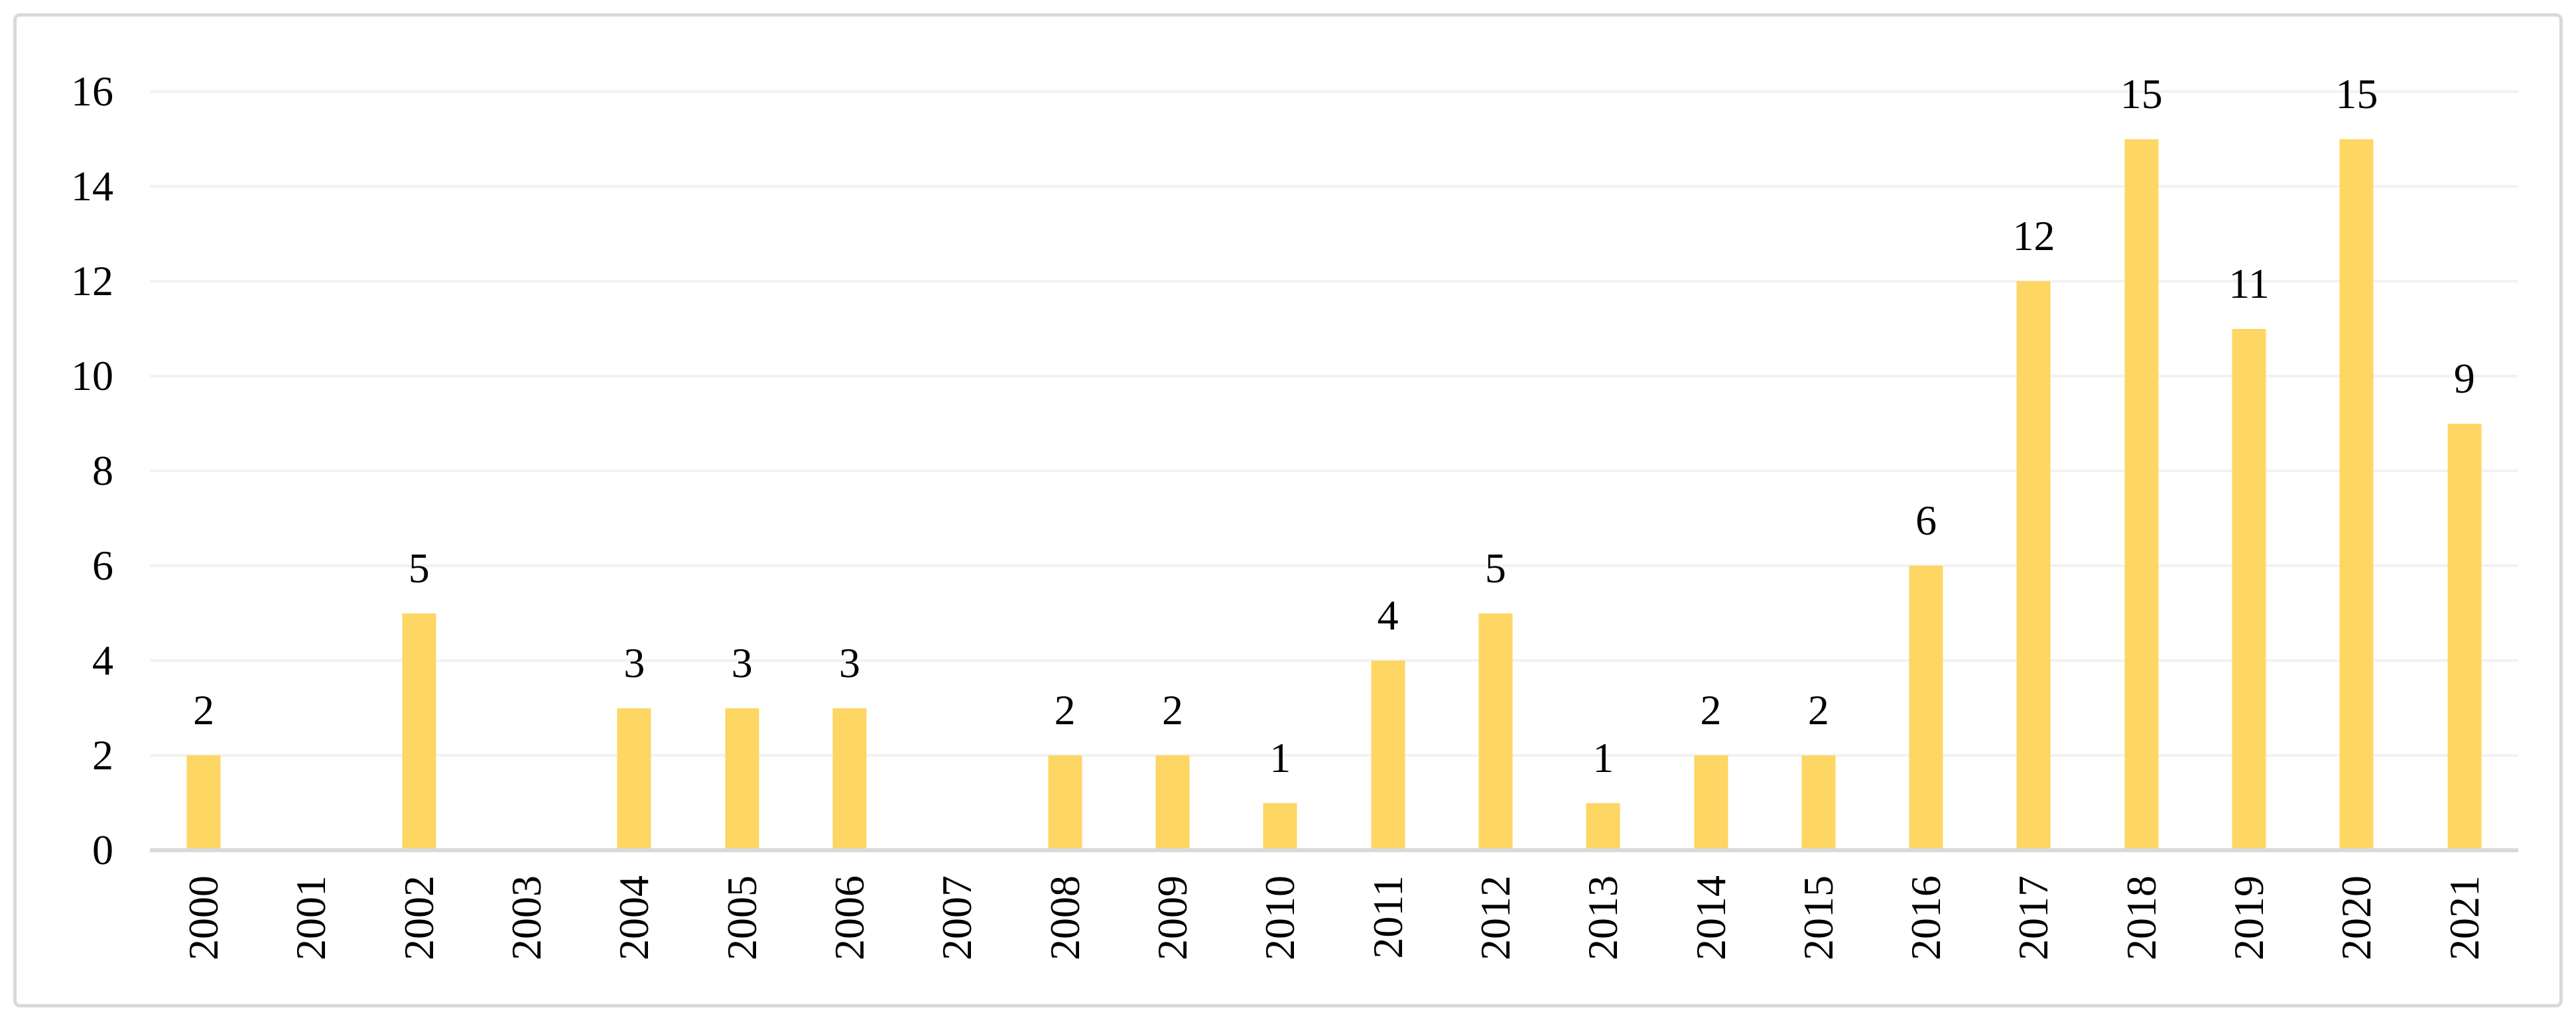 The image size is (2576, 1022). What do you see at coordinates (1711, 802) in the screenshot?
I see `bar-2014` at bounding box center [1711, 802].